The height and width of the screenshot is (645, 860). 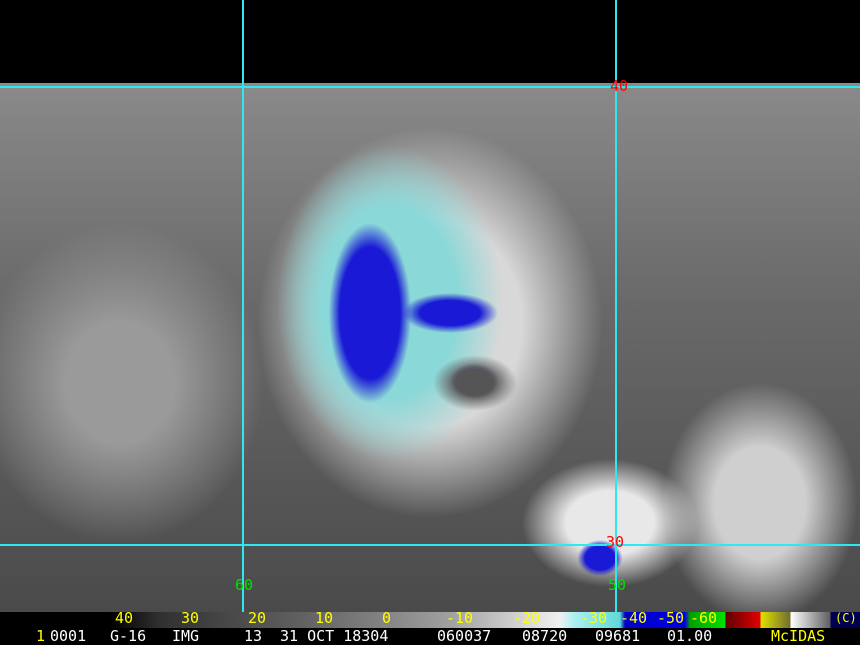 What do you see at coordinates (460, 618) in the screenshot?
I see `color-bar-label: -10` at bounding box center [460, 618].